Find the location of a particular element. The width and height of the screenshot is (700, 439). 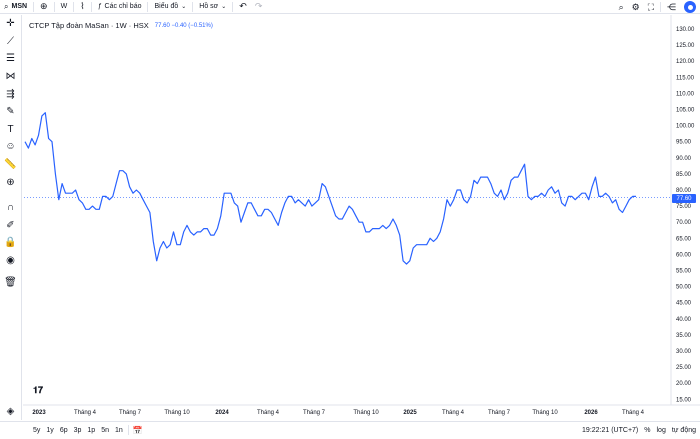

redo-button: ↷ is located at coordinates (259, 7).